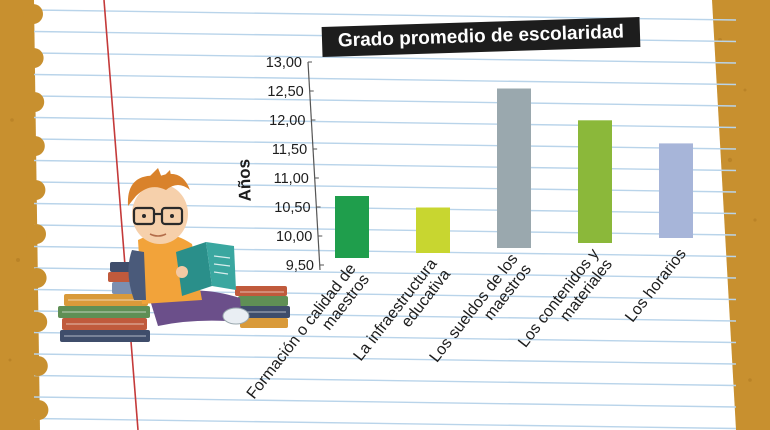 The height and width of the screenshot is (430, 770). What do you see at coordinates (36, 212) in the screenshot?
I see `spiral-holes` at bounding box center [36, 212].